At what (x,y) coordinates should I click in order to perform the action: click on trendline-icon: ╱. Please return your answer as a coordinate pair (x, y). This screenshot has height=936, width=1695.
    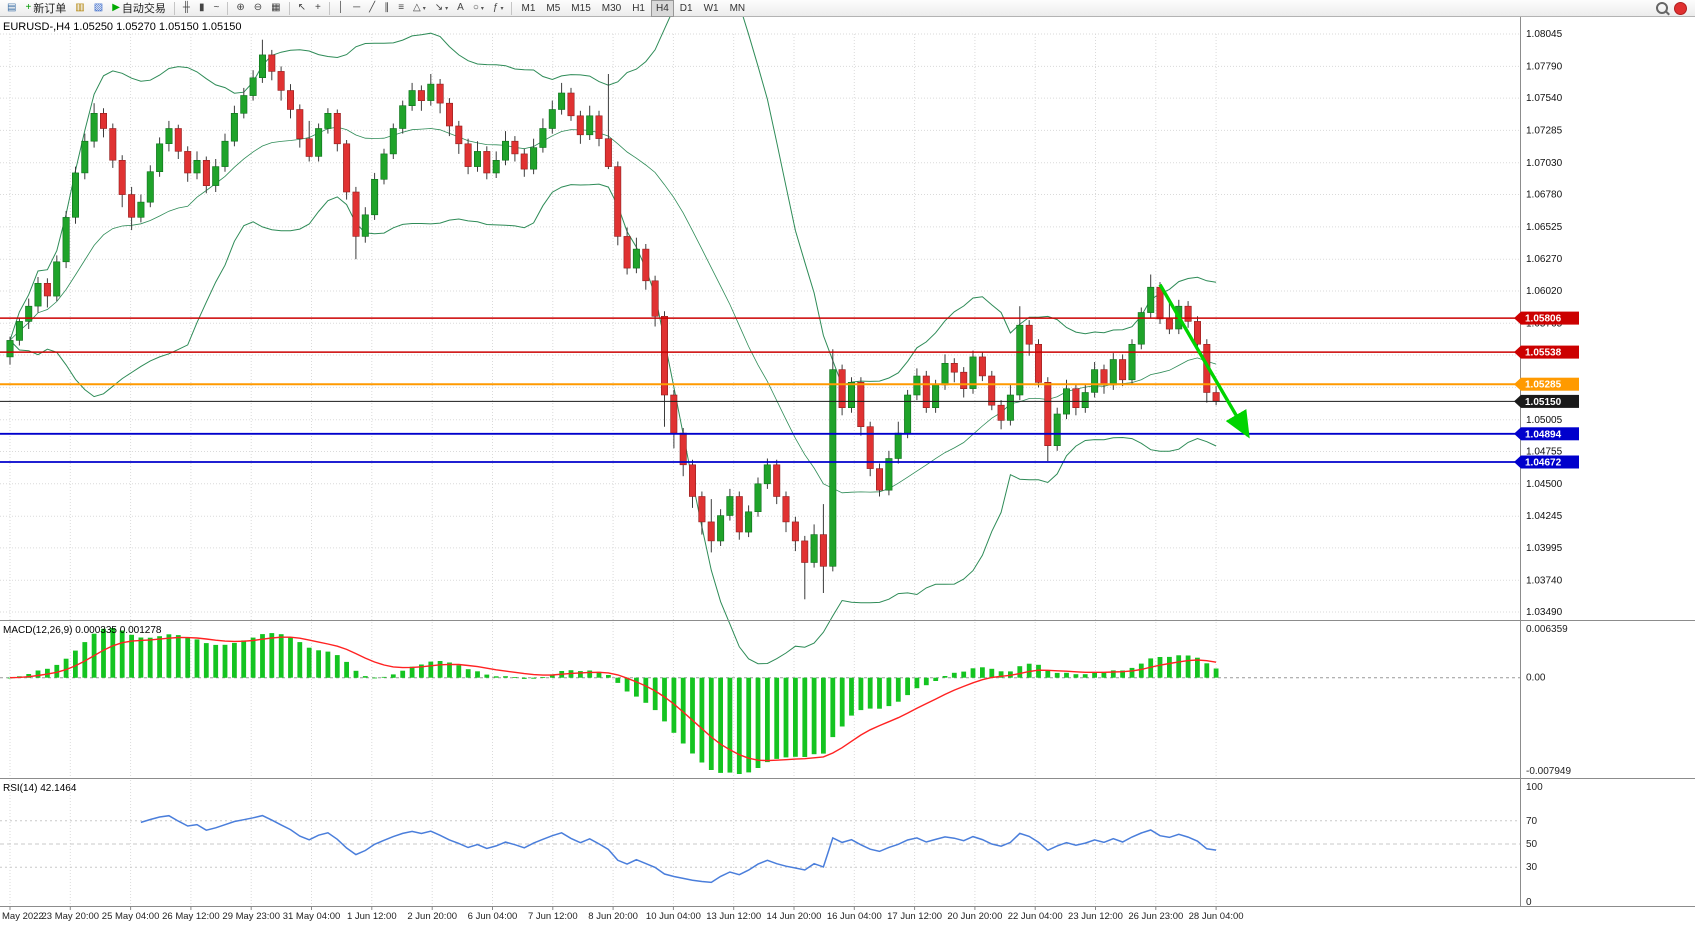
    Looking at the image, I should click on (372, 7).